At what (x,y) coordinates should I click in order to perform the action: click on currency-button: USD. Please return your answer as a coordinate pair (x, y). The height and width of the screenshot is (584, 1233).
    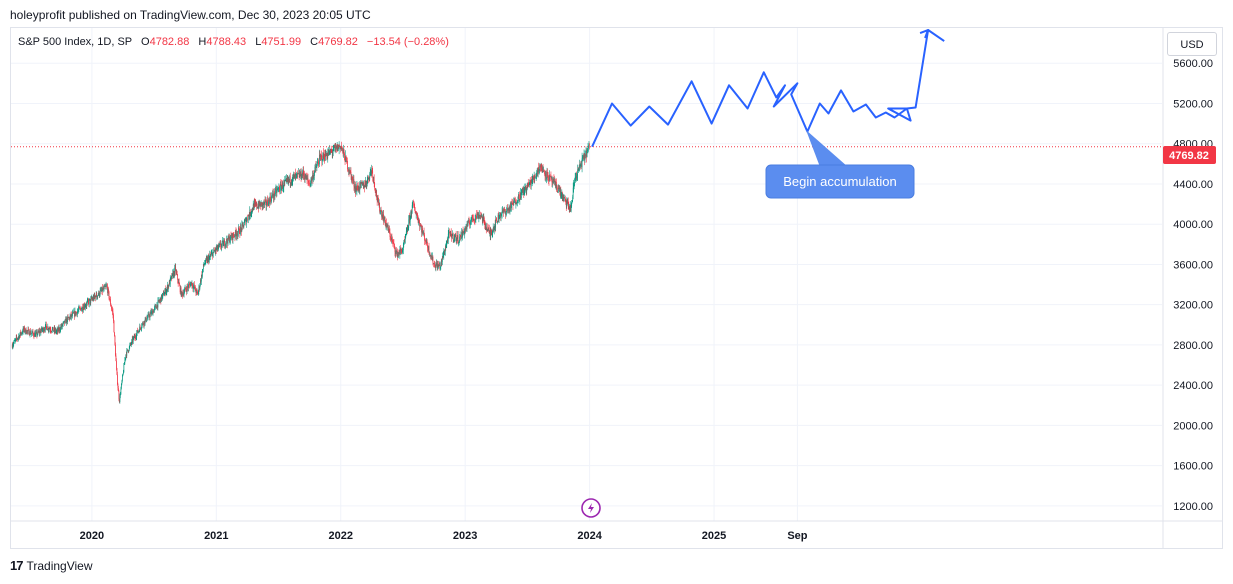
    Looking at the image, I should click on (1192, 44).